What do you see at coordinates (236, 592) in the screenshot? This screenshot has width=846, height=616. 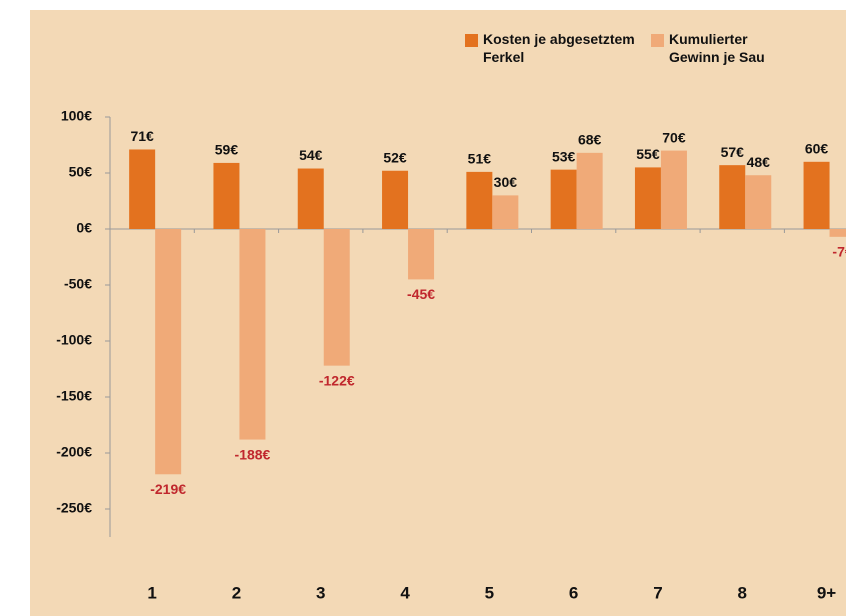 I see `x-tick-label: 2` at bounding box center [236, 592].